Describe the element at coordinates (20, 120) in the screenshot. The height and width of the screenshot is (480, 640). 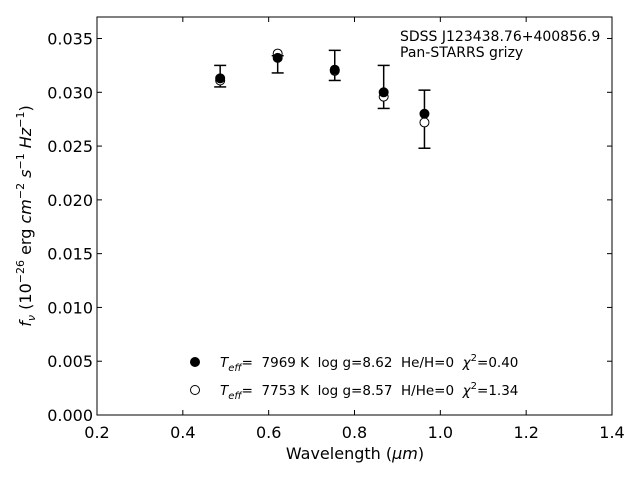
I see `y-label-exp1b: −1` at that location.